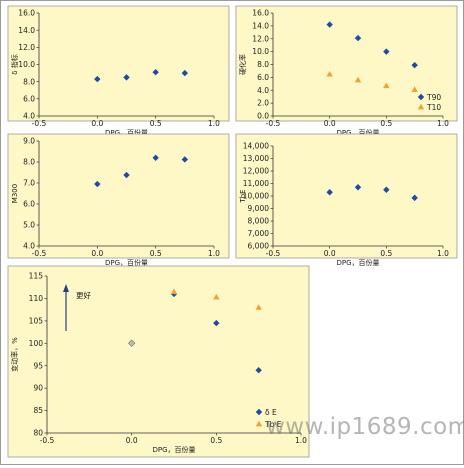 This screenshot has height=468, width=464. Describe the element at coordinates (38, 410) in the screenshot. I see `y-tick-label: 85` at that location.